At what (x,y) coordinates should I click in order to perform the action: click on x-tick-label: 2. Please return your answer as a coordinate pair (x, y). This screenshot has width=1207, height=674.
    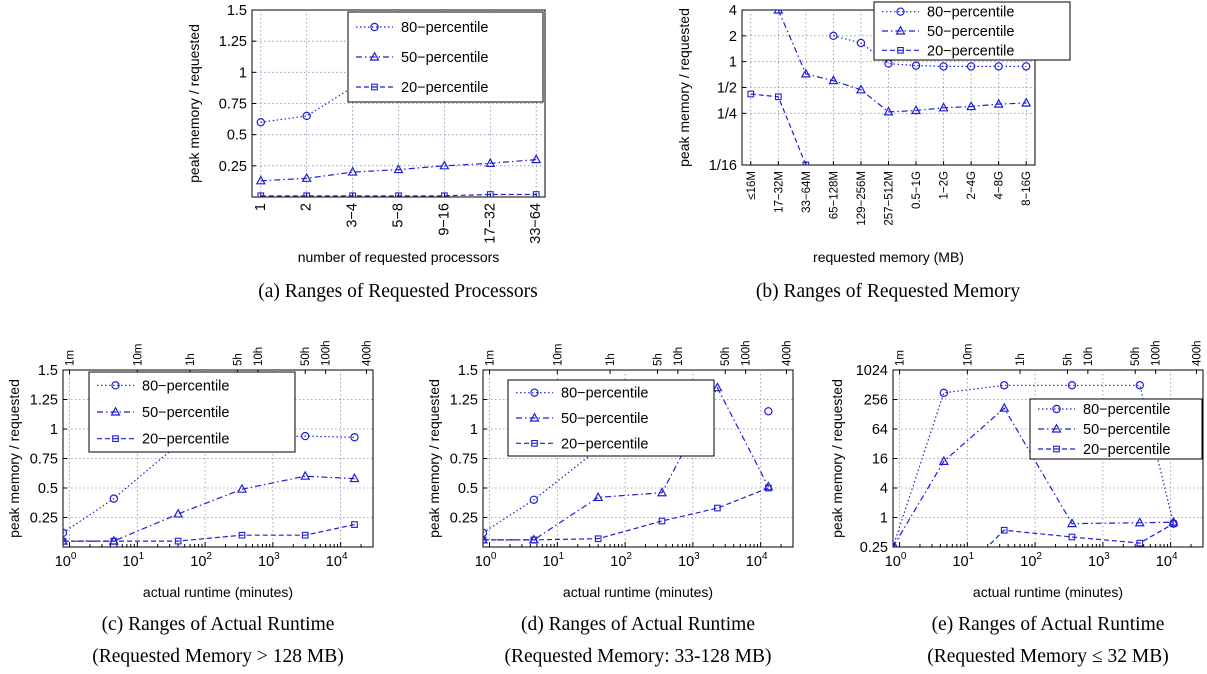
    Looking at the image, I should click on (307, 207).